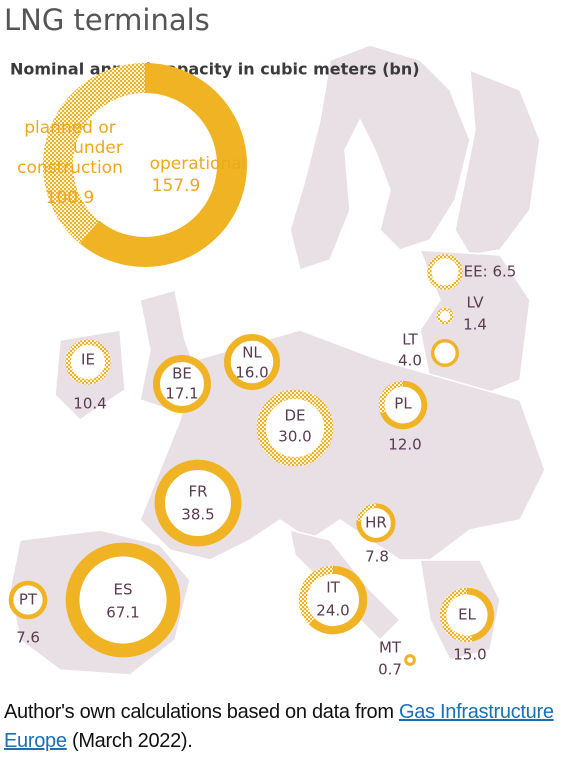 The height and width of the screenshot is (767, 584). I want to click on country-code: EL, so click(467, 615).